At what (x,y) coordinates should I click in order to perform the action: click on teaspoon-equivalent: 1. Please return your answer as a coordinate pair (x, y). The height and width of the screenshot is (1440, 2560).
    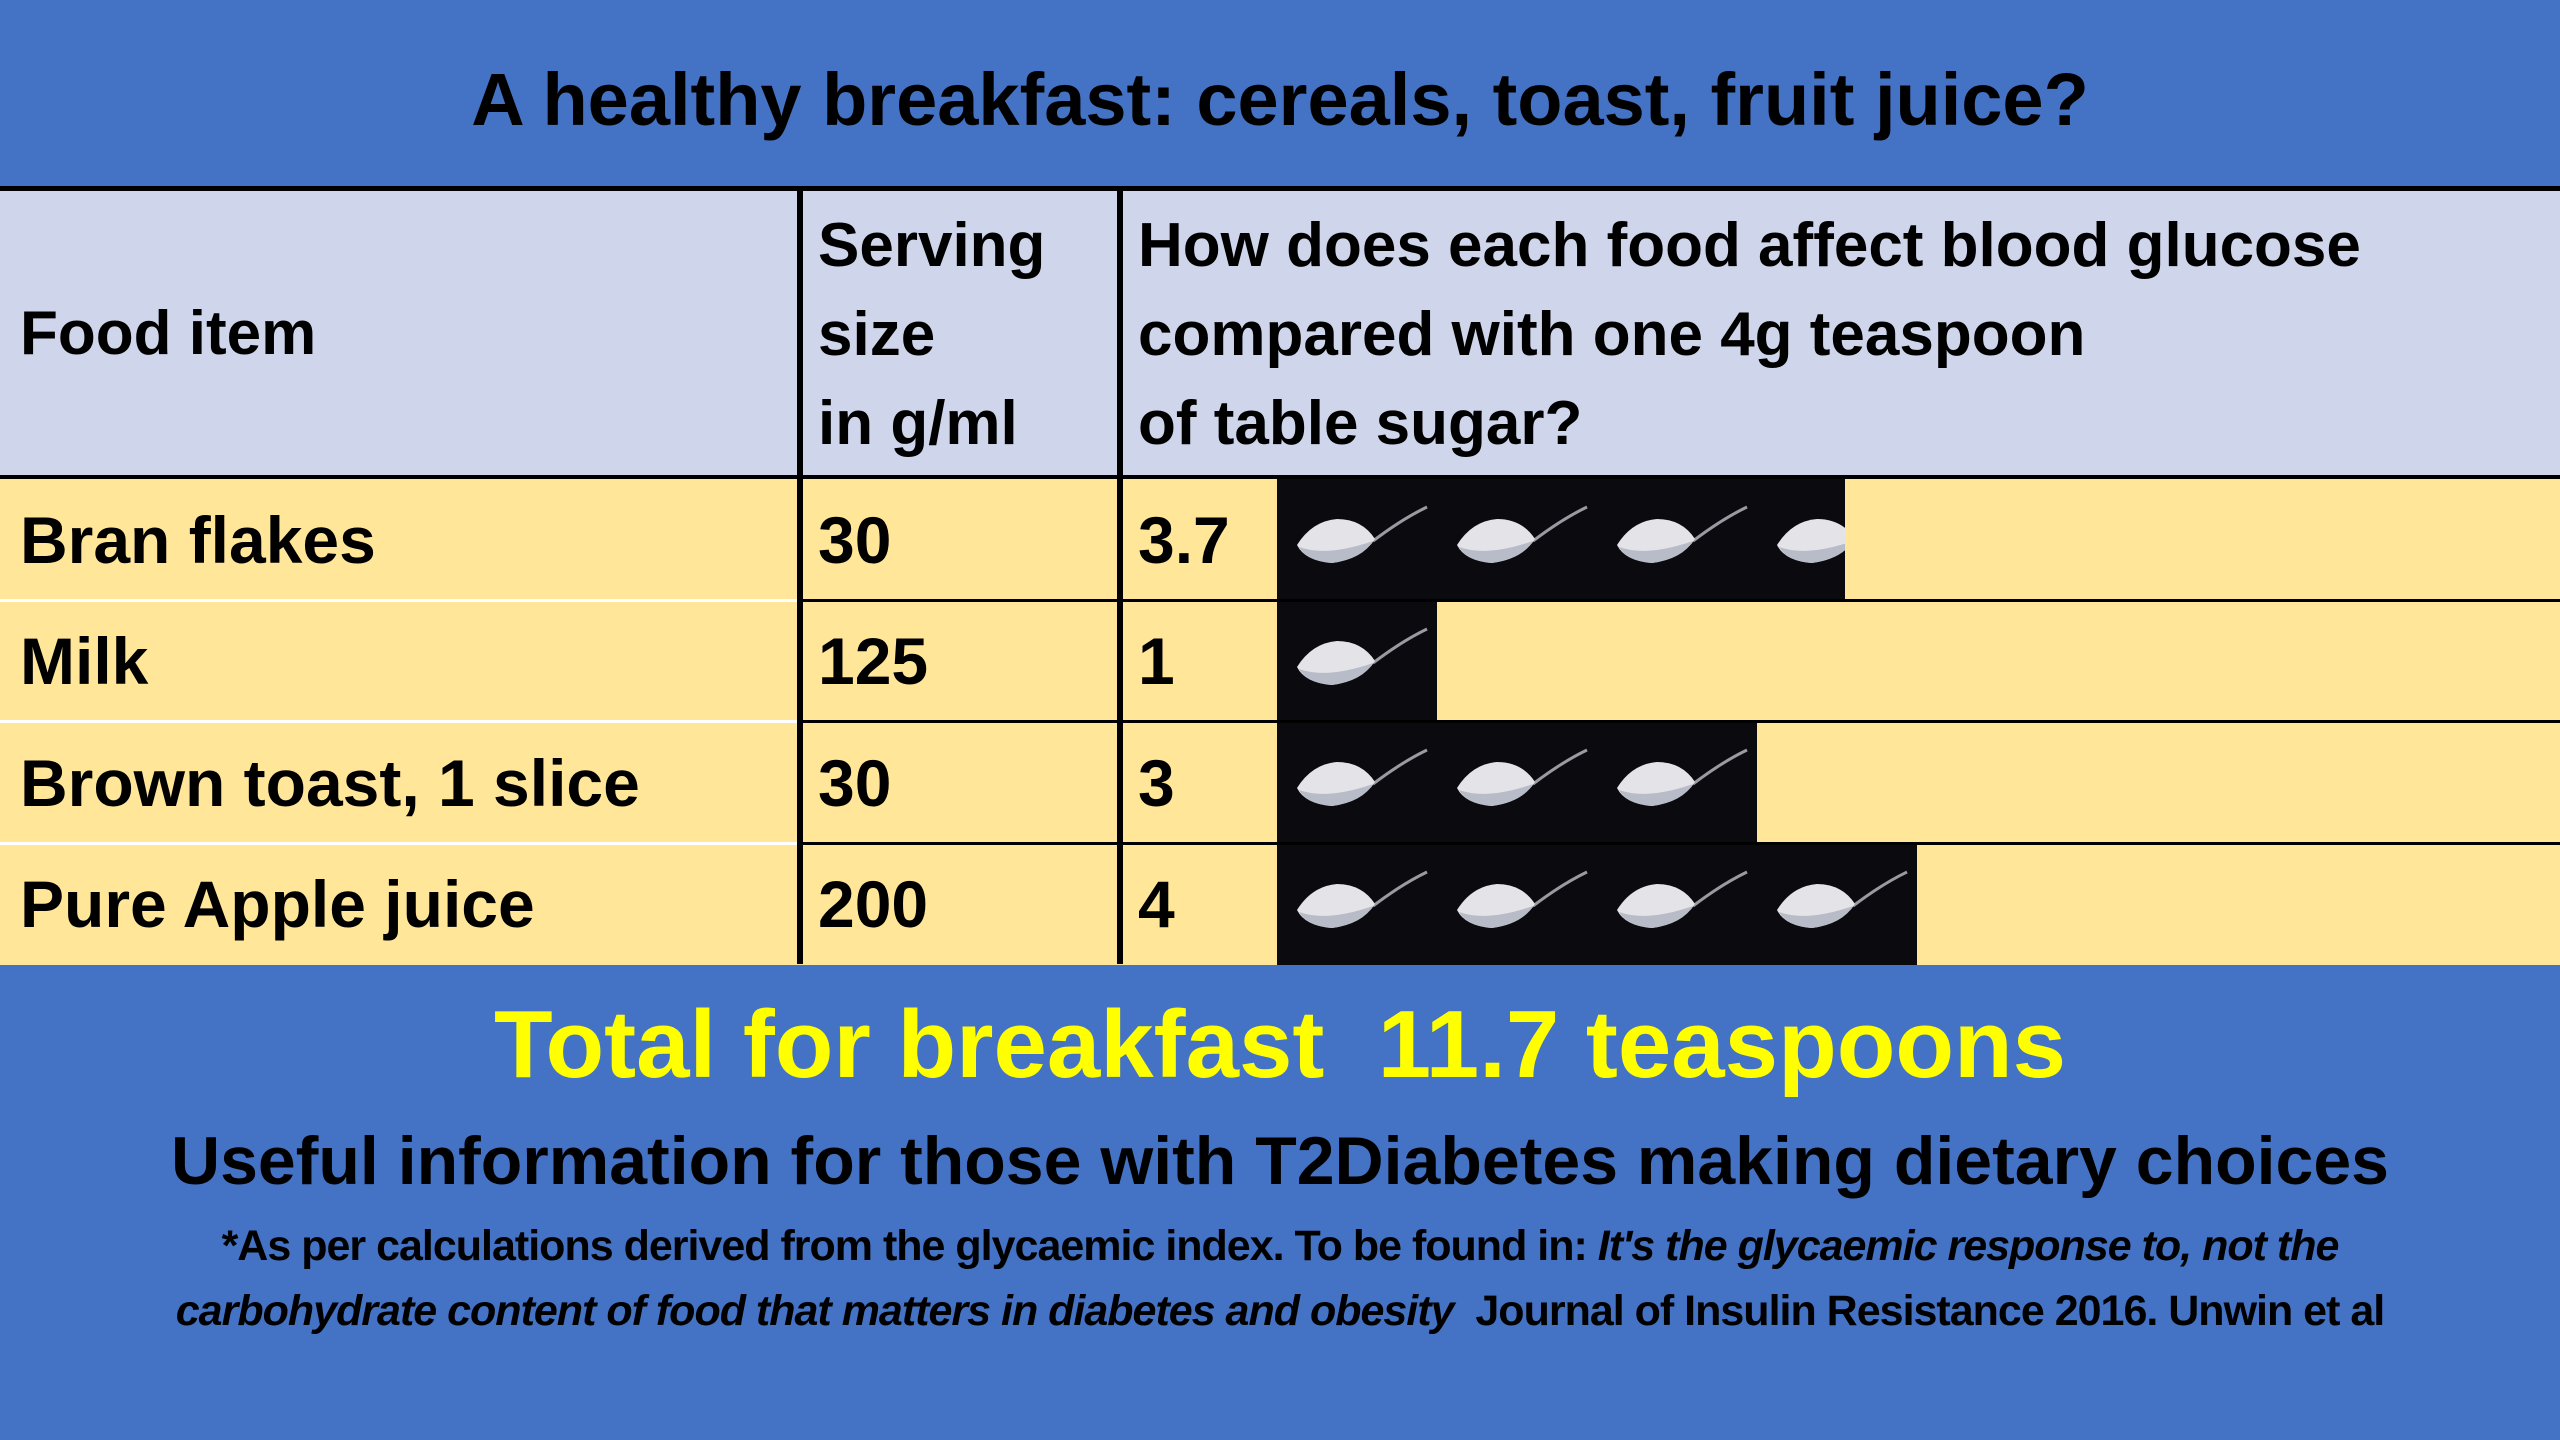
    Looking at the image, I should click on (1156, 661).